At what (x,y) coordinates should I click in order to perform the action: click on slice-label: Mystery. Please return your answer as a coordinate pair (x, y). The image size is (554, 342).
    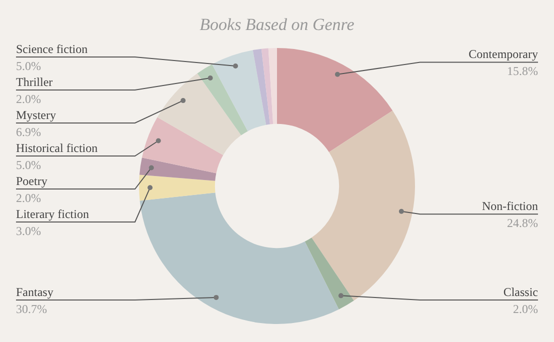
    Looking at the image, I should click on (36, 115).